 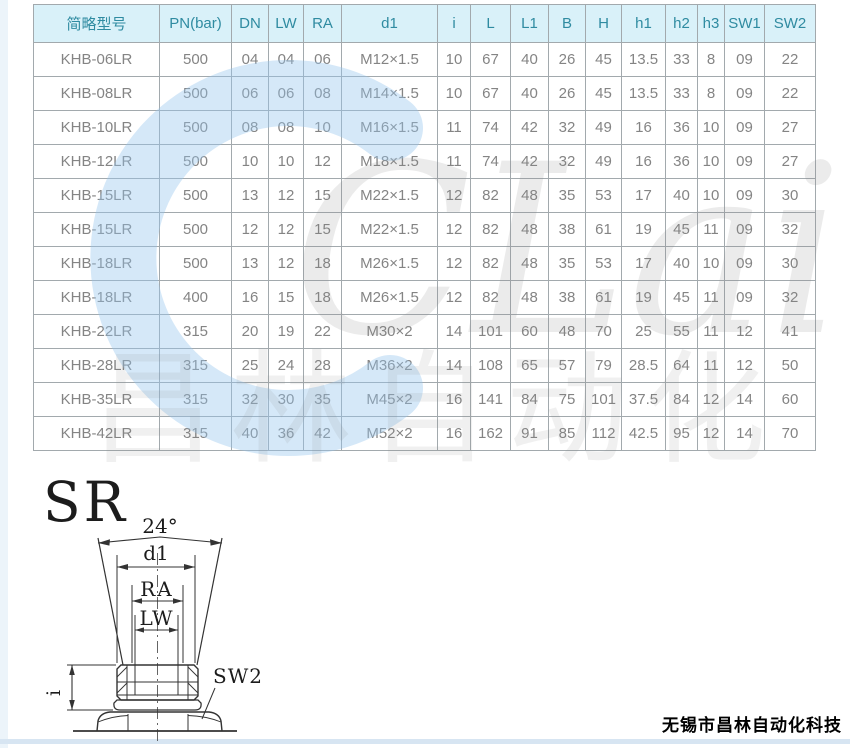 I want to click on ra-label: RA, so click(x=157, y=589).